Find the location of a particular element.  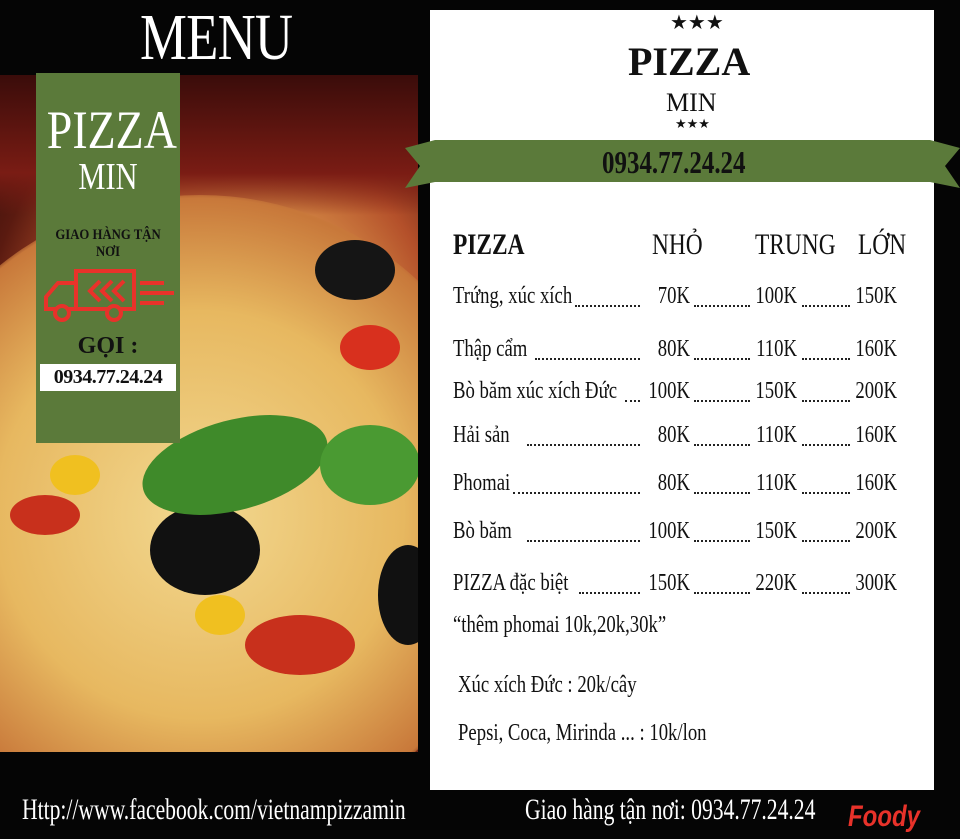

menu-title: MENU is located at coordinates (216, 37).